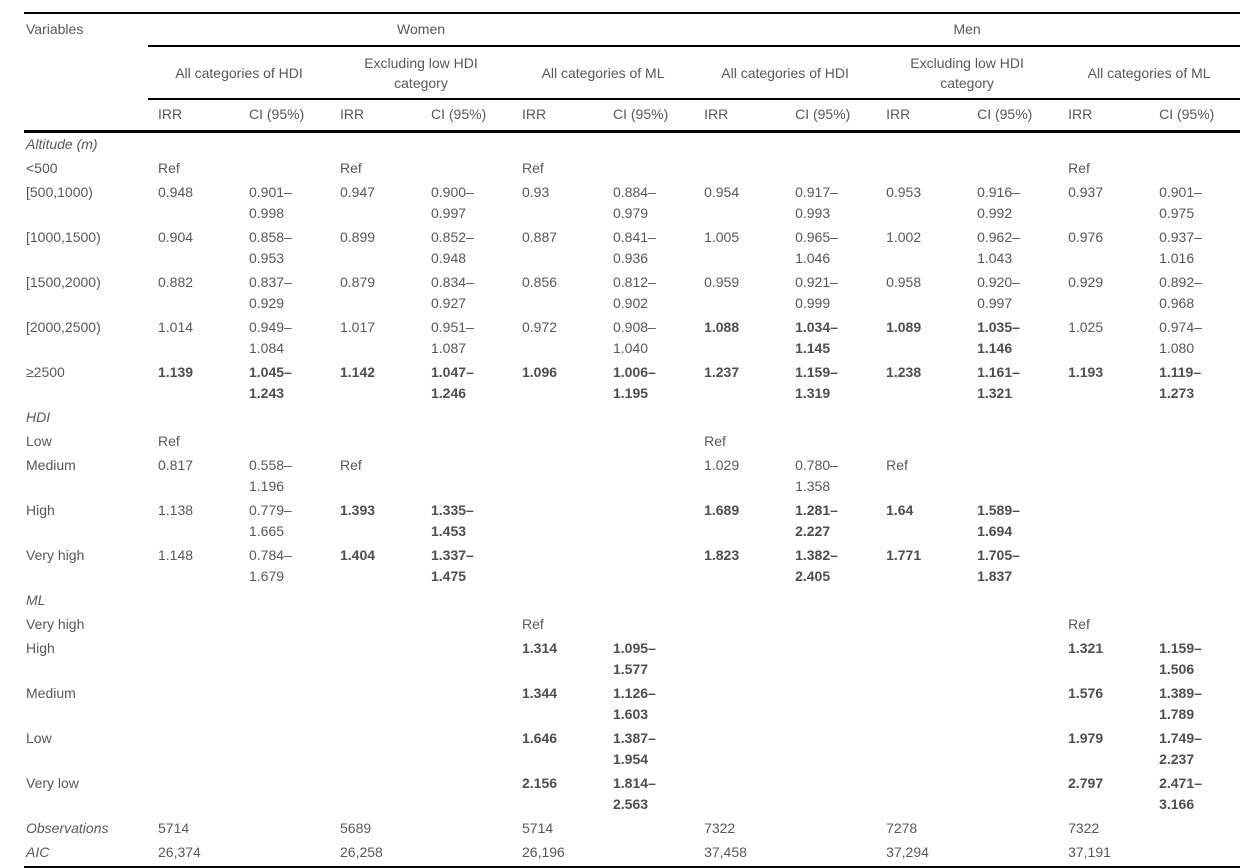 The image size is (1252, 868). Describe the element at coordinates (904, 282) in the screenshot. I see `irr-cell: 0.958` at that location.